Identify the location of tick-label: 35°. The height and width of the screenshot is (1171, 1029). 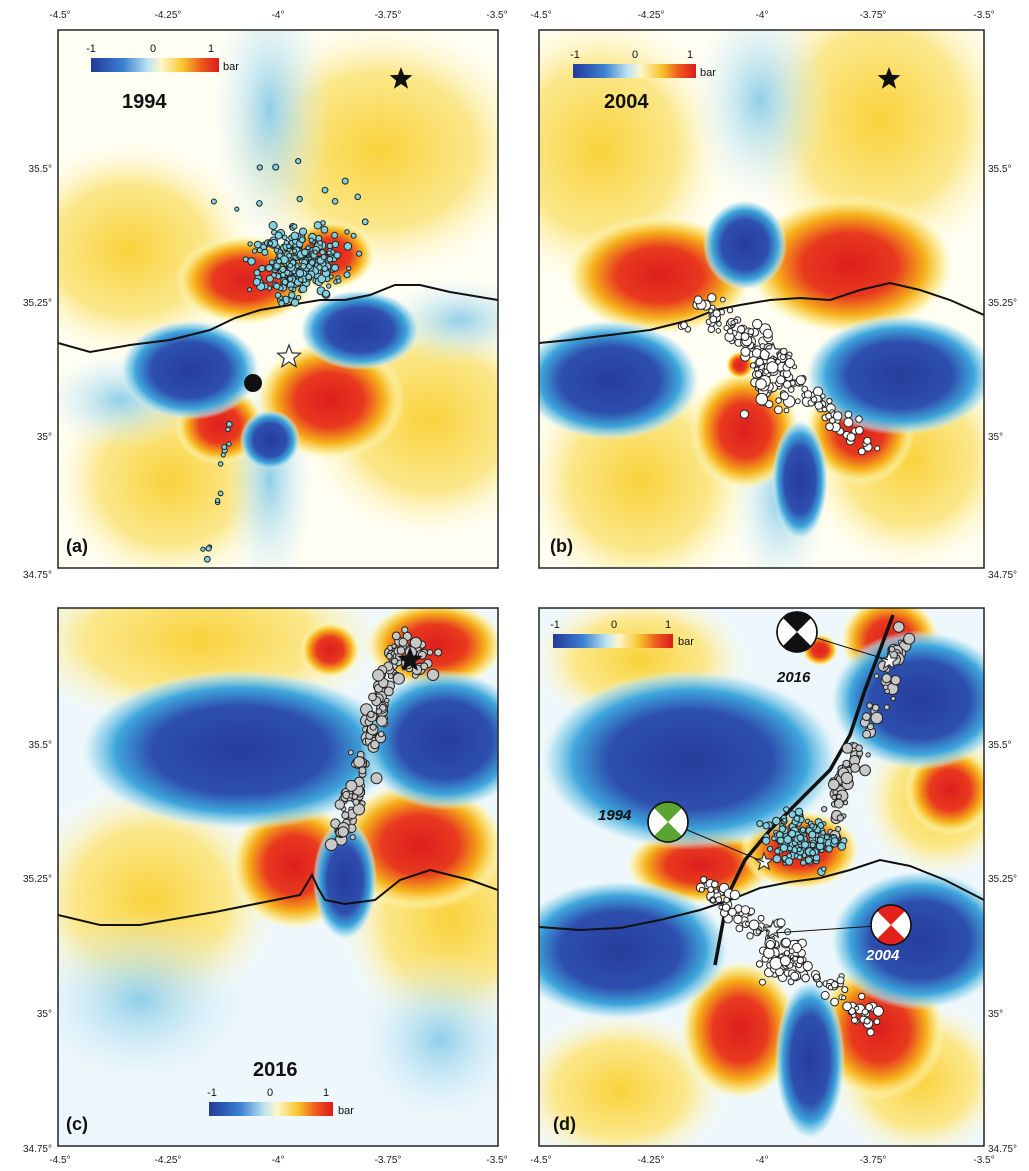
(44, 1014).